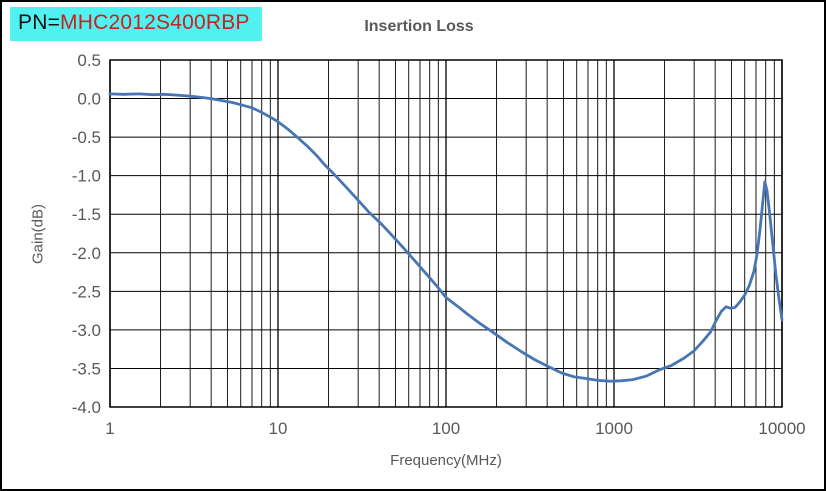  I want to click on y-tick-label: -3.0, so click(86, 330).